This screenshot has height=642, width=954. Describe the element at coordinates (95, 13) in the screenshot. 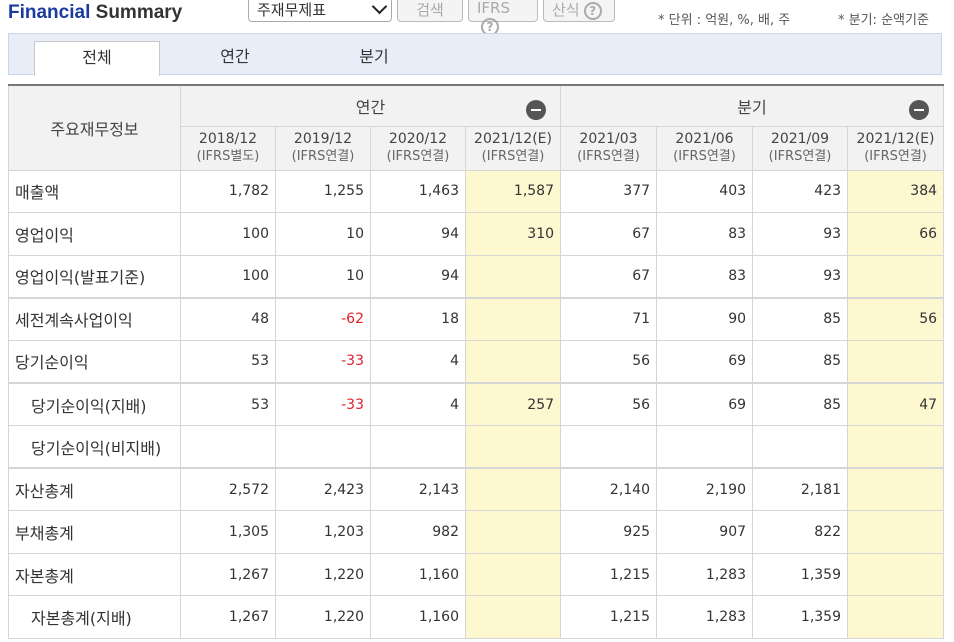

I see `page-title: Financial Summary` at that location.